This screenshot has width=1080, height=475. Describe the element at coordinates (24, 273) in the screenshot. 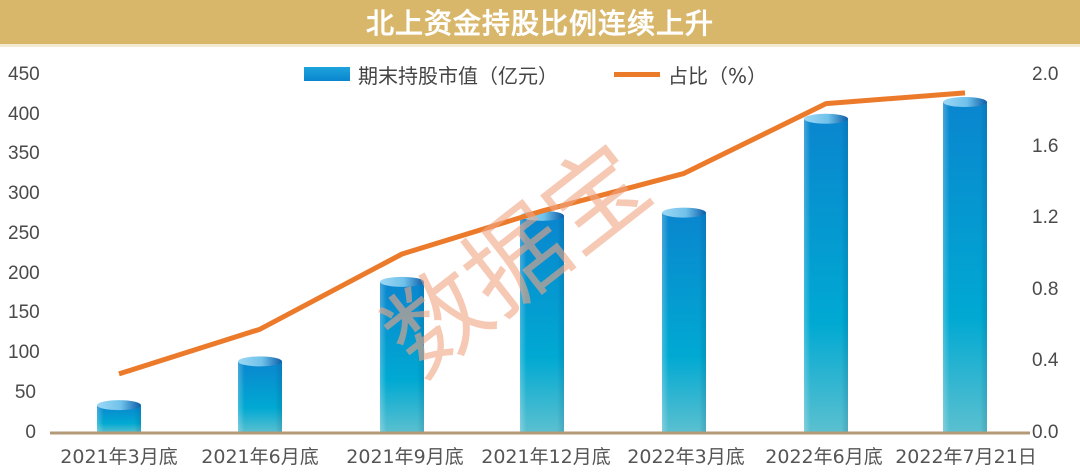

I see `left-tick: 200` at that location.